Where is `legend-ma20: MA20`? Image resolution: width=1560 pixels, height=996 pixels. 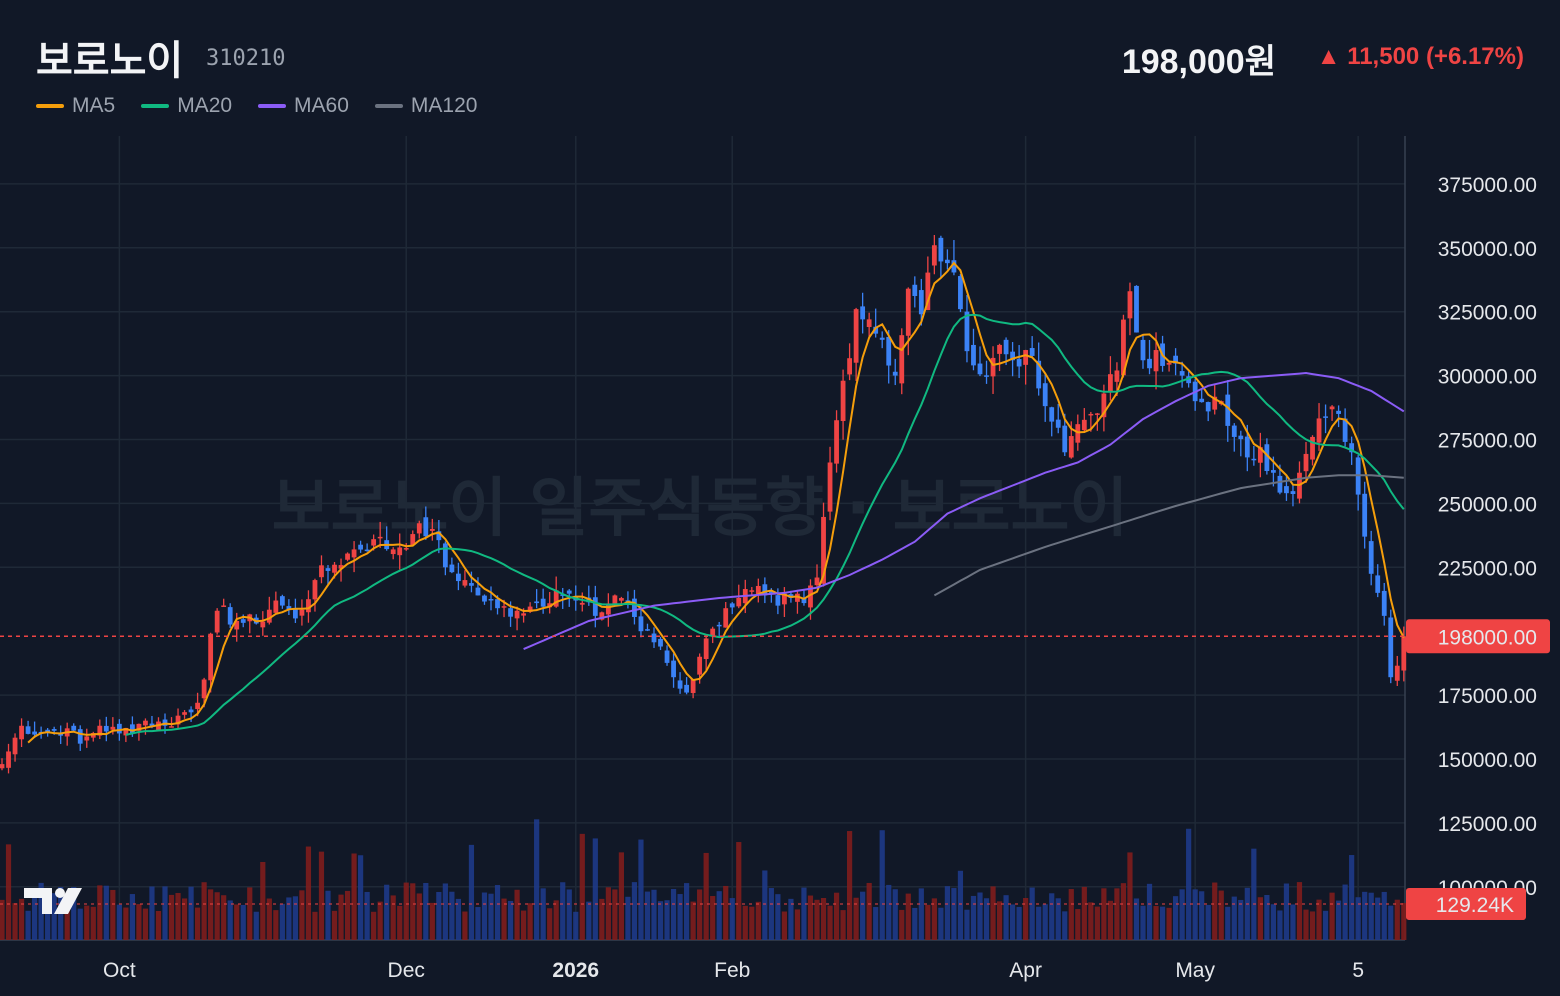
legend-ma20: MA20 is located at coordinates (186, 106).